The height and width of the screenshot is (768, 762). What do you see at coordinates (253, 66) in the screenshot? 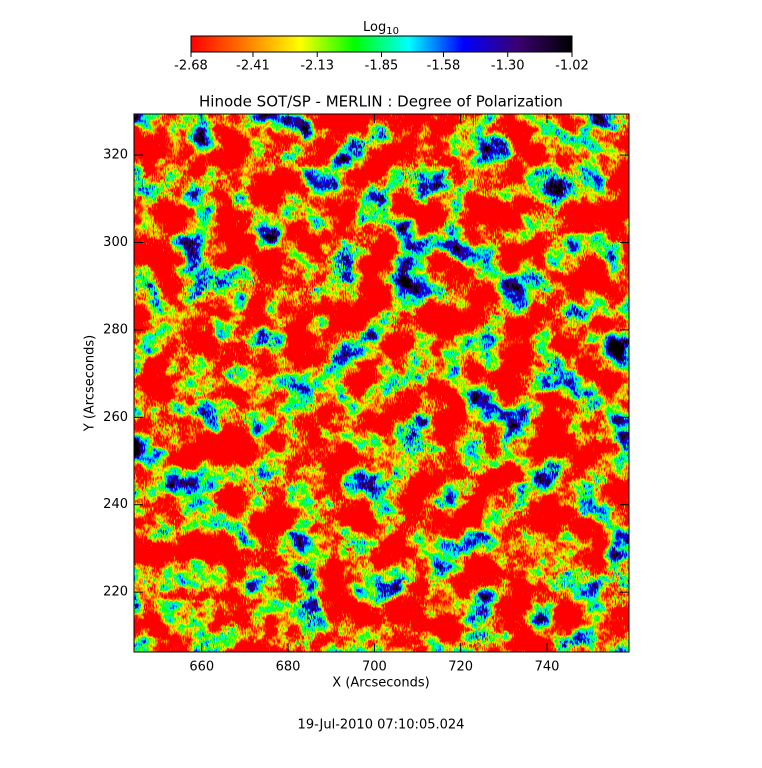
I see `colorbar-tick-label: -2.41` at bounding box center [253, 66].